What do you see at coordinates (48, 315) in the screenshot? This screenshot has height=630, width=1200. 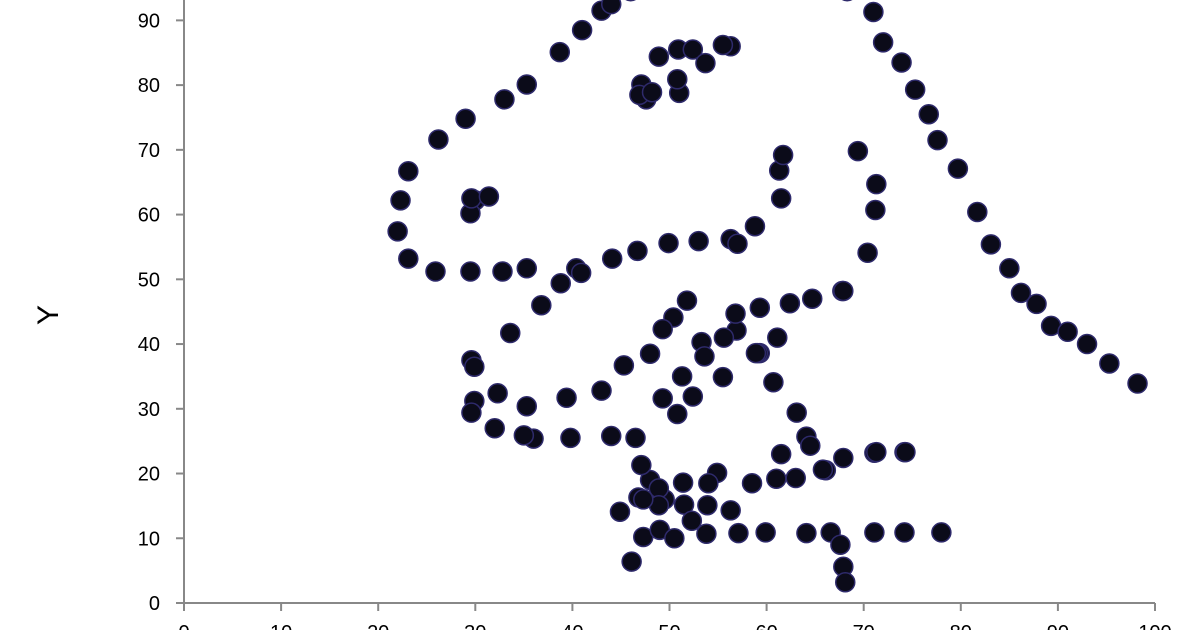 I see `y-axis-title: Y` at bounding box center [48, 315].